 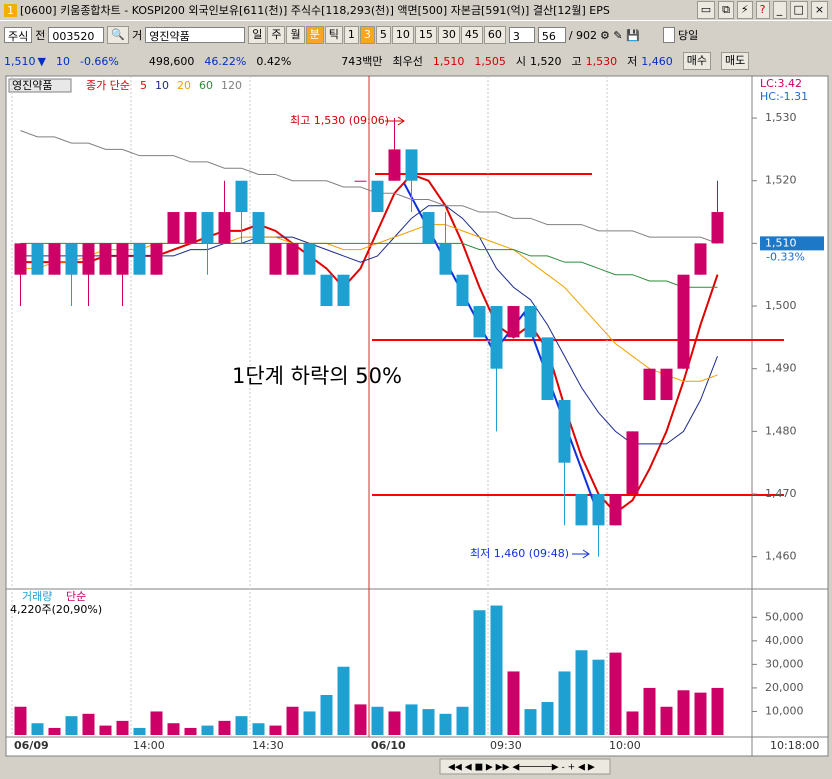 I want to click on legend-title: 영진약품, so click(x=32, y=85).